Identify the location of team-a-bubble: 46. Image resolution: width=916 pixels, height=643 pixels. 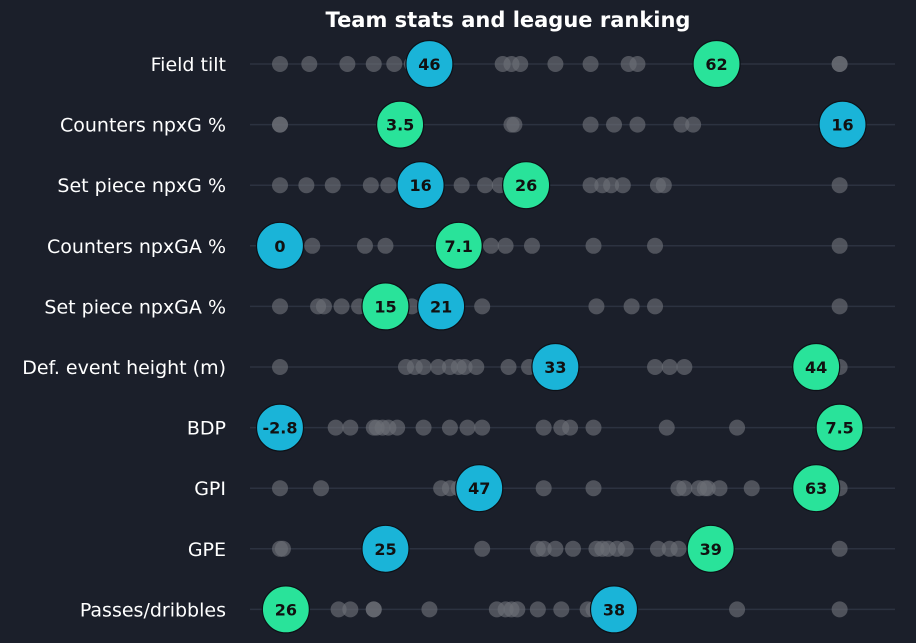
(429, 64).